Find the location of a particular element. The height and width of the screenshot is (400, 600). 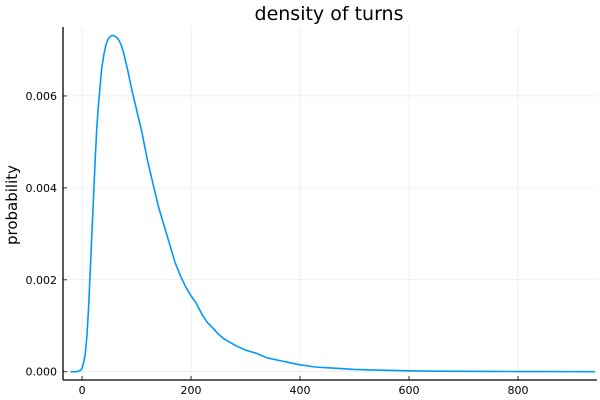

x-tick-label: 600 is located at coordinates (409, 390).